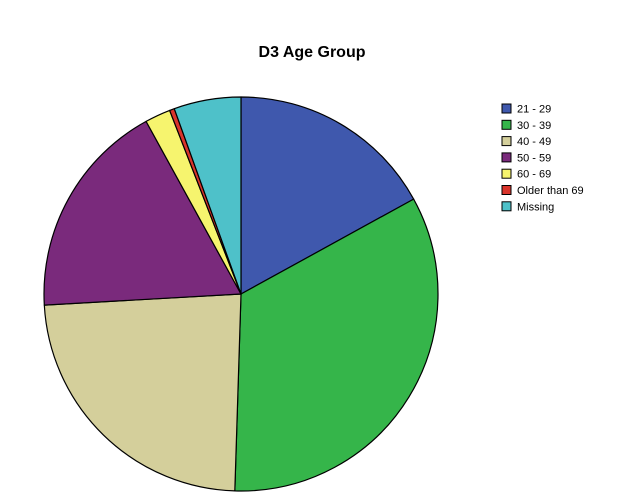 The image size is (624, 500). Describe the element at coordinates (534, 110) in the screenshot. I see `legend-label-21-29: 21 - 29` at that location.